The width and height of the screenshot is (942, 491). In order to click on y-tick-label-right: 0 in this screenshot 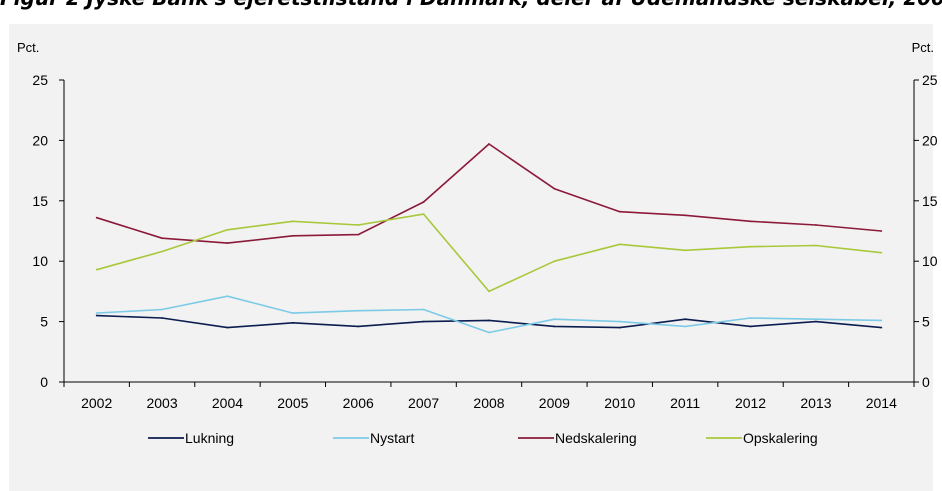, I will do `click(926, 382)`.